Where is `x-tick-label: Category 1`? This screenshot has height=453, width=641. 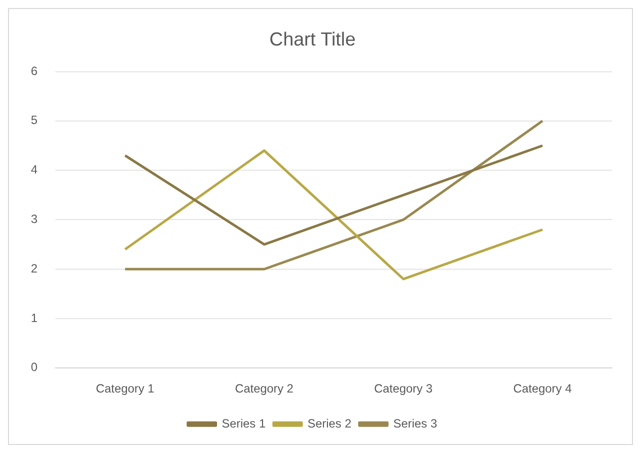 x-tick-label: Category 1 is located at coordinates (125, 388).